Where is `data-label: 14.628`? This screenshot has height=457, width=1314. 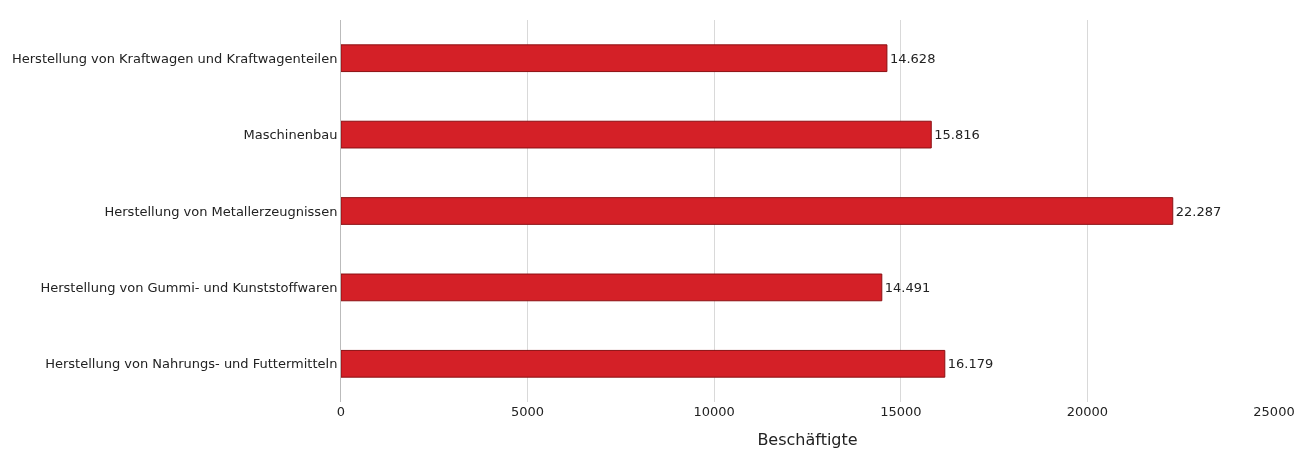
data-label: 14.628 is located at coordinates (912, 58).